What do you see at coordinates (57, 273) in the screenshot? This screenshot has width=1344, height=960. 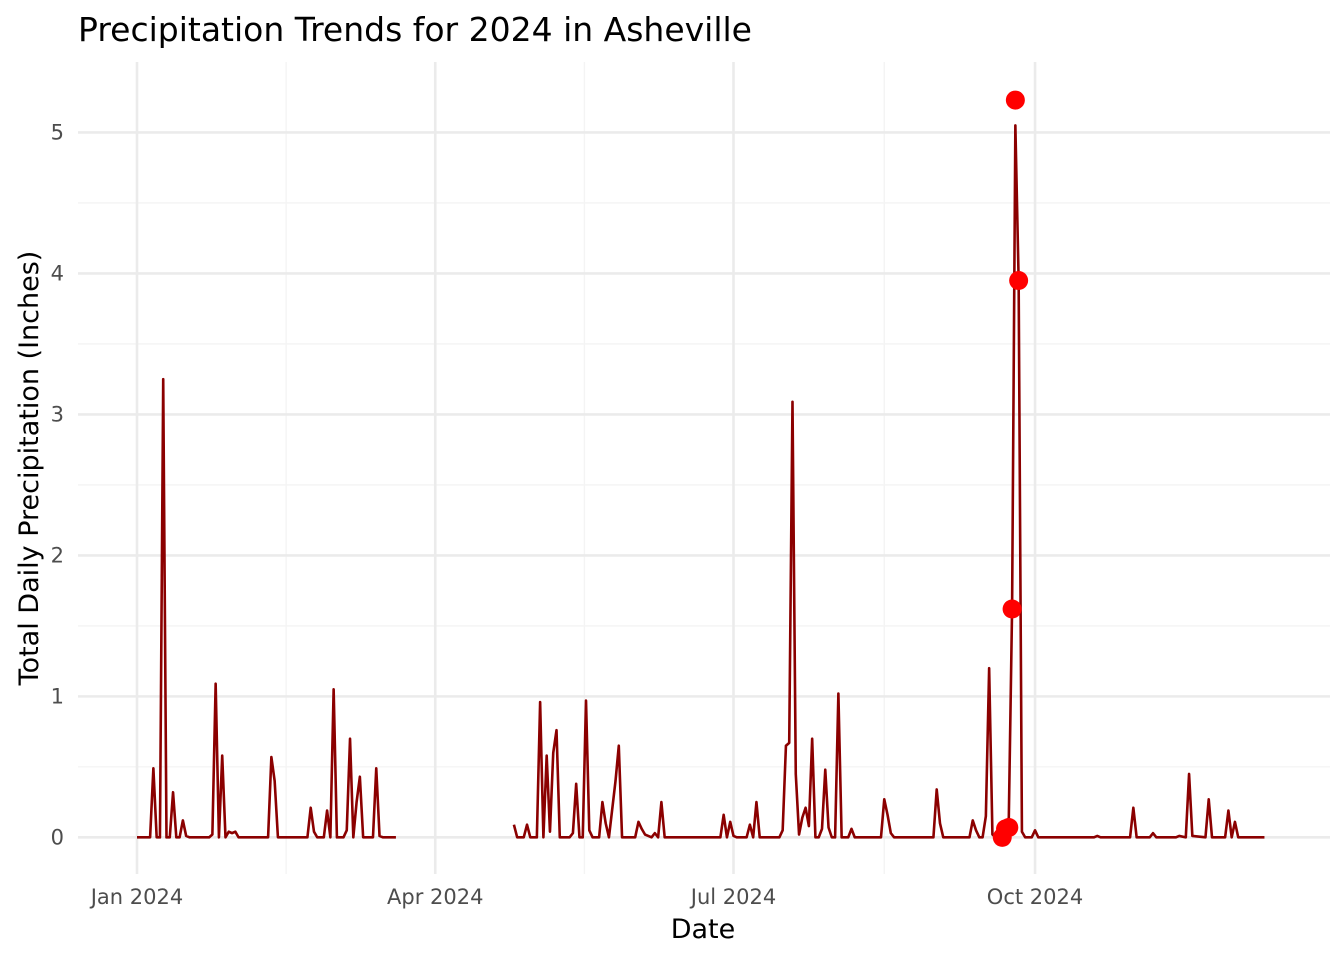 I see `y-tick-label: 4` at bounding box center [57, 273].